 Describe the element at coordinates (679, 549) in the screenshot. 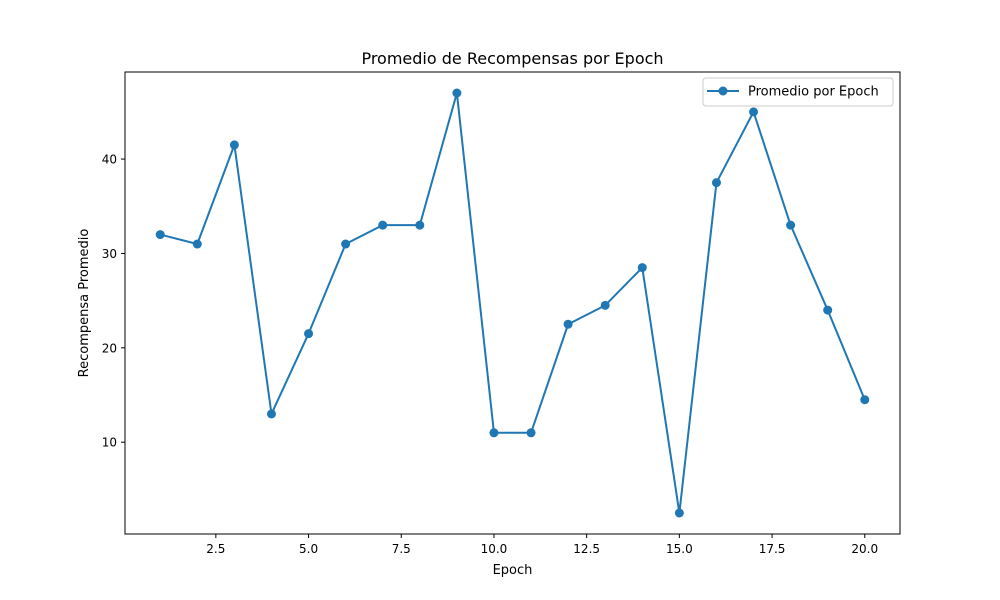

I see `x-tick-label: 15.0` at that location.